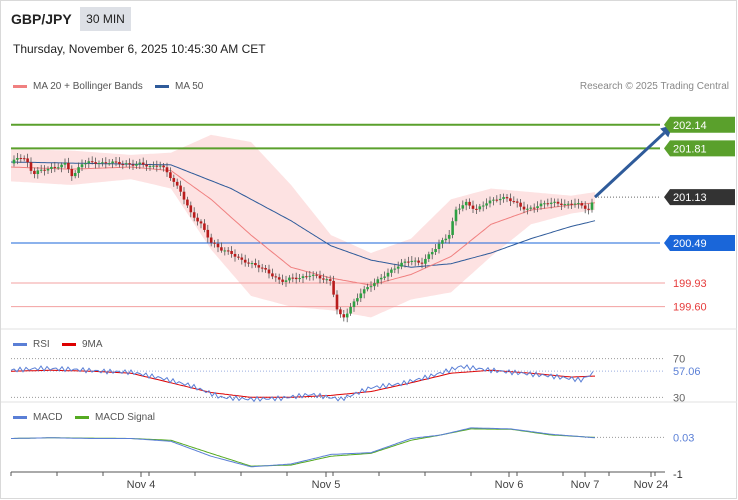 This screenshot has height=500, width=738. Describe the element at coordinates (690, 284) in the screenshot. I see `level-label-199.93: 199.93` at that location.